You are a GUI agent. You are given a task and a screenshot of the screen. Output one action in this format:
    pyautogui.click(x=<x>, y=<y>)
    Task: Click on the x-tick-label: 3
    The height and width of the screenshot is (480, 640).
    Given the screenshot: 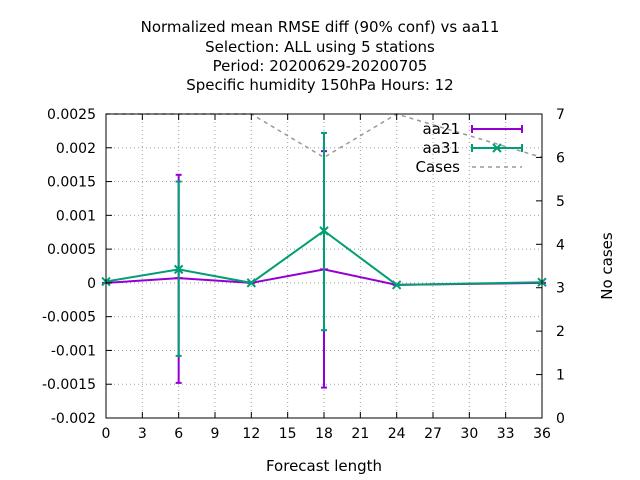 What is the action you would take?
    pyautogui.click(x=142, y=434)
    